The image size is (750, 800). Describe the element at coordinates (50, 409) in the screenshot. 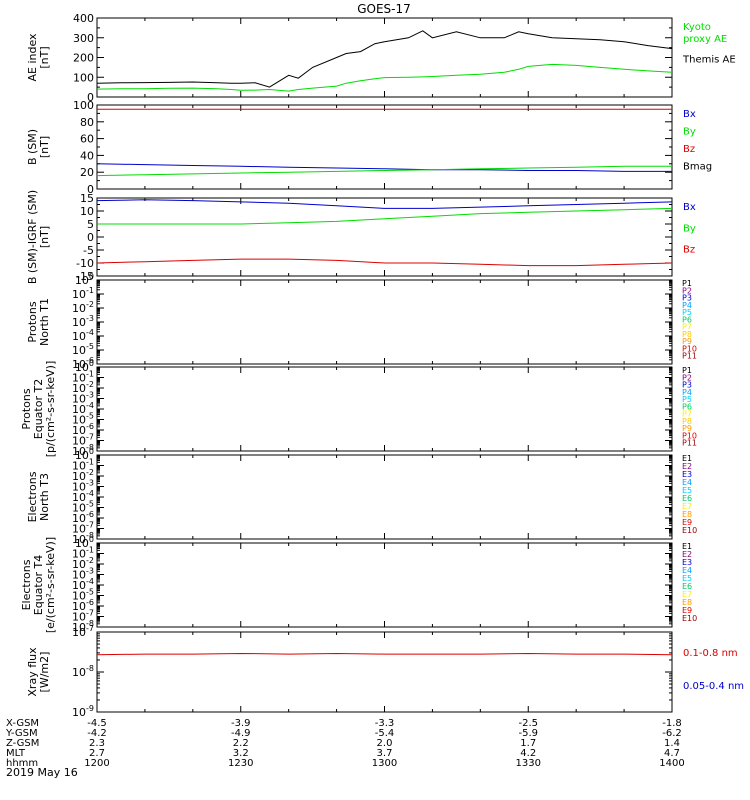

I see `y-axis-label-line: [p/(cm²-s-sr-keV)]` at that location.